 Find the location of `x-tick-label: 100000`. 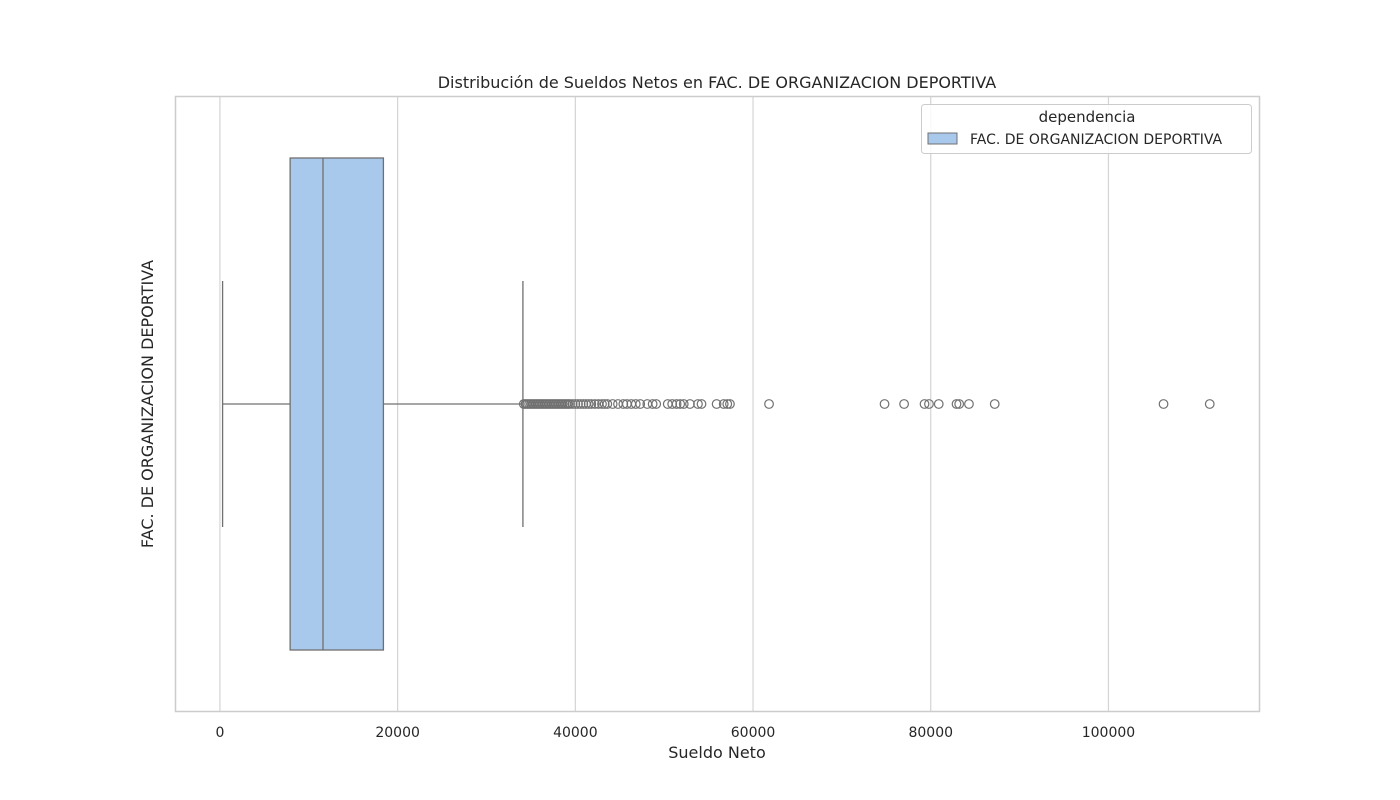

x-tick-label: 100000 is located at coordinates (1108, 733).